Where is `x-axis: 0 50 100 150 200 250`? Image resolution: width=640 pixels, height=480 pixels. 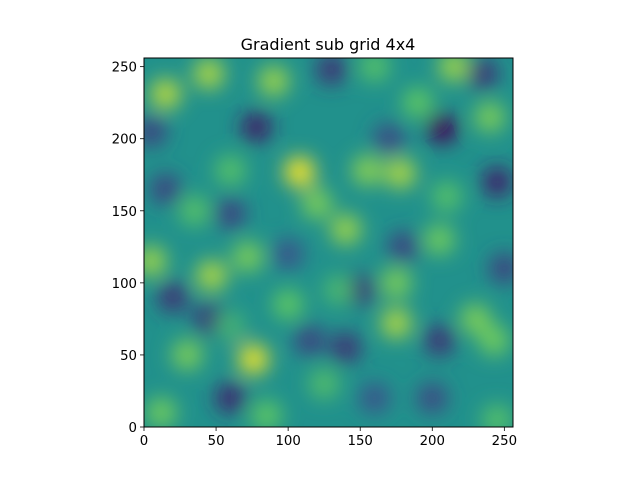
x-axis: 0 50 100 150 200 250 is located at coordinates (328, 438).